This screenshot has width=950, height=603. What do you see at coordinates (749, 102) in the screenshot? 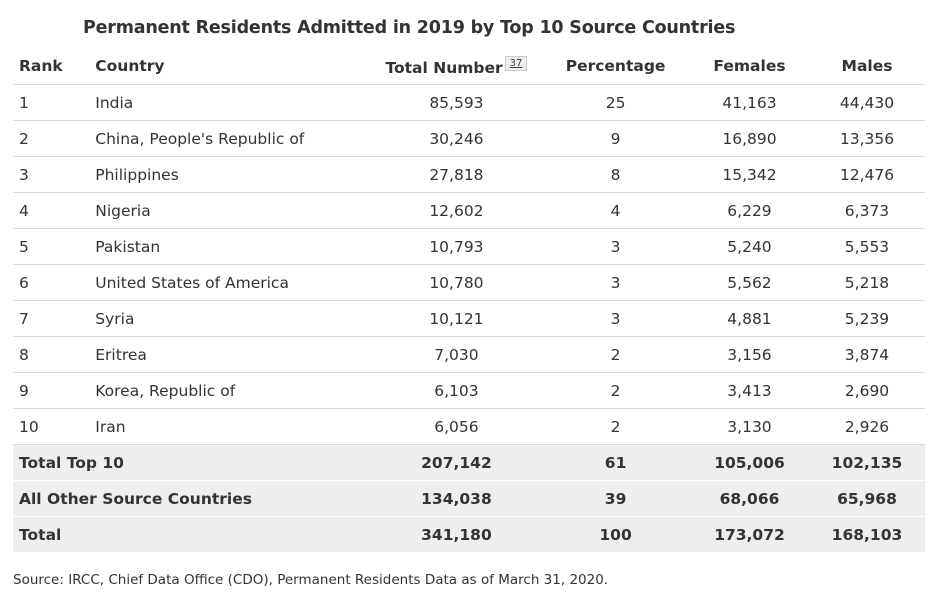
I see `females-cell: 41,163` at bounding box center [749, 102].